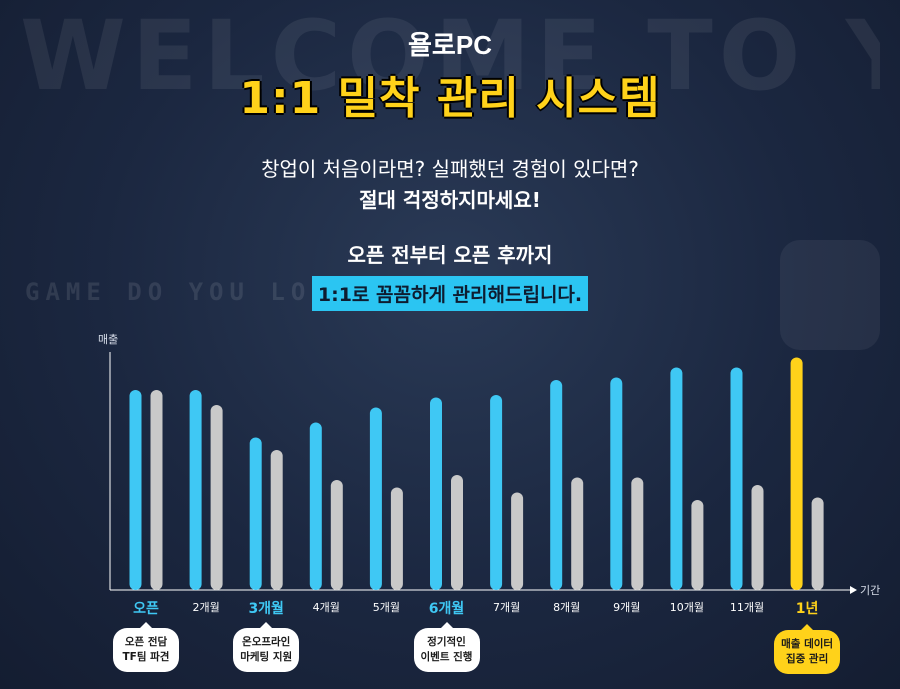  What do you see at coordinates (506, 607) in the screenshot?
I see `x-tick-label: 7개월` at bounding box center [506, 607].